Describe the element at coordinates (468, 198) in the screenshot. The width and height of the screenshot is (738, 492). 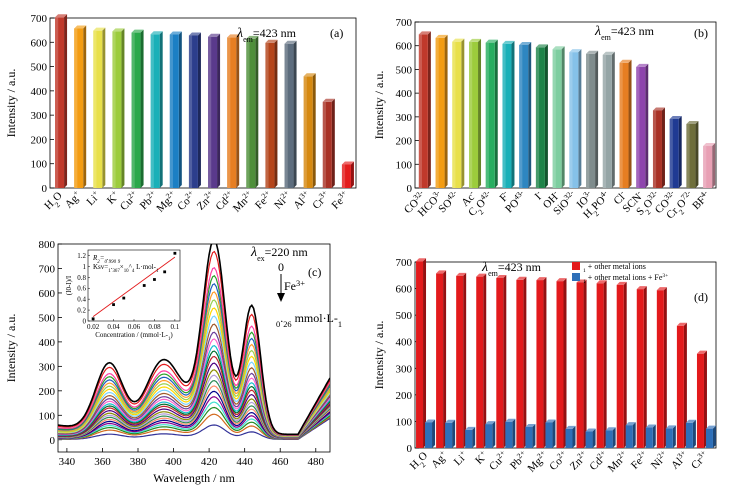
I see `x-tick-label: Ac-` at that location.